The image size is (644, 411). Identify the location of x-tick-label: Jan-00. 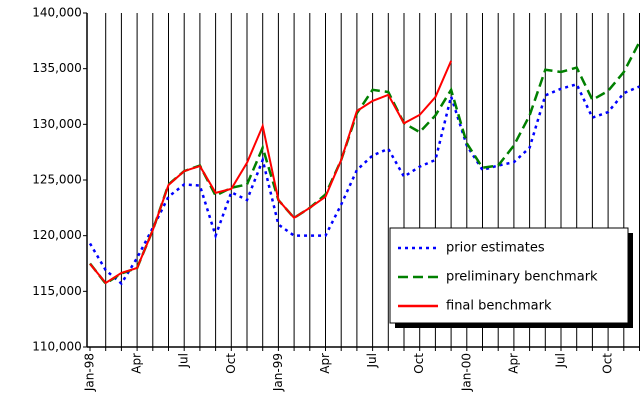
(466, 372).